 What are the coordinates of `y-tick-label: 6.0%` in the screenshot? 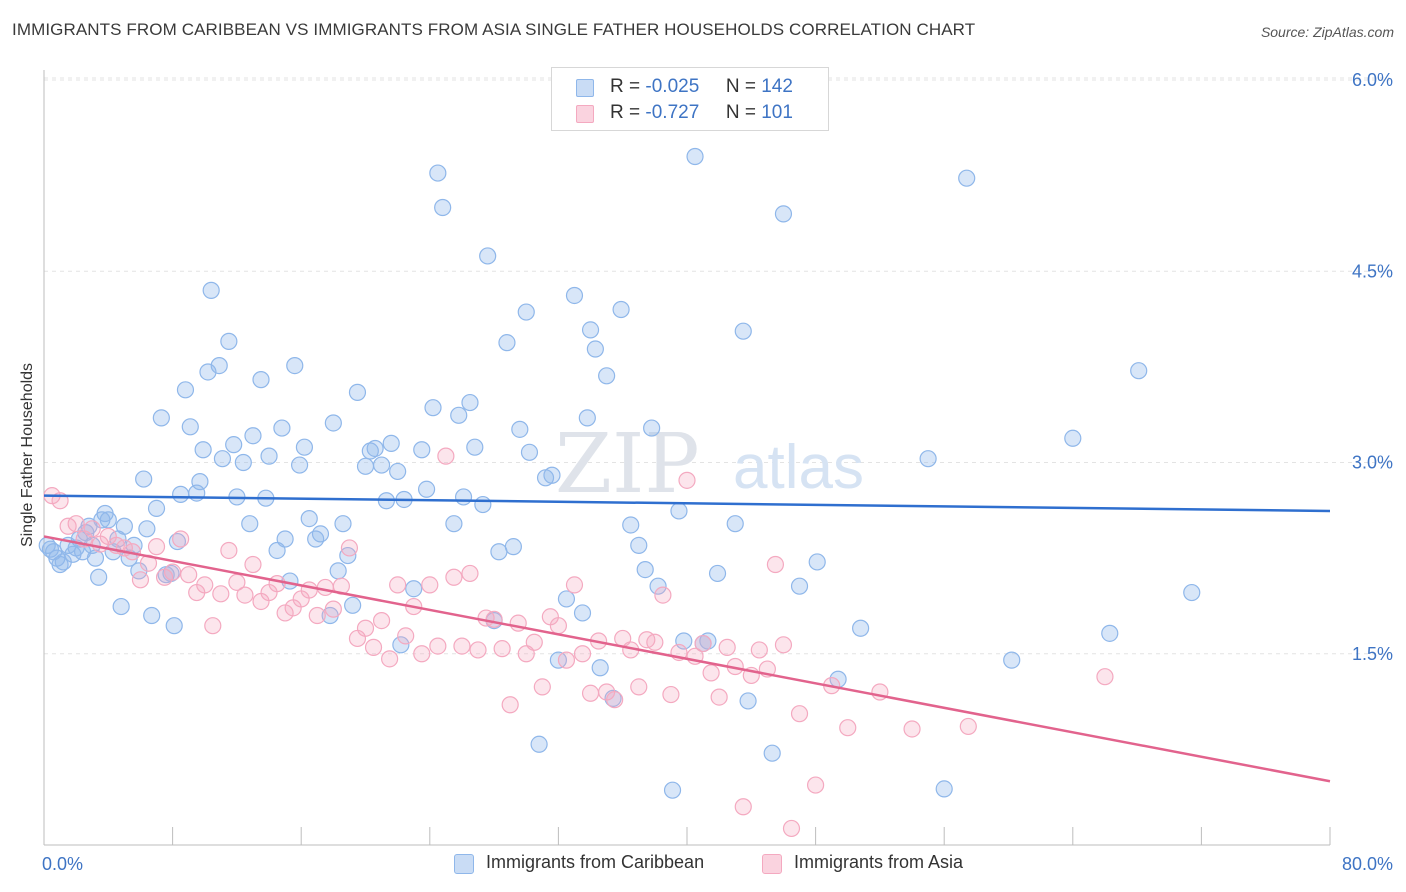 It's located at (1372, 80).